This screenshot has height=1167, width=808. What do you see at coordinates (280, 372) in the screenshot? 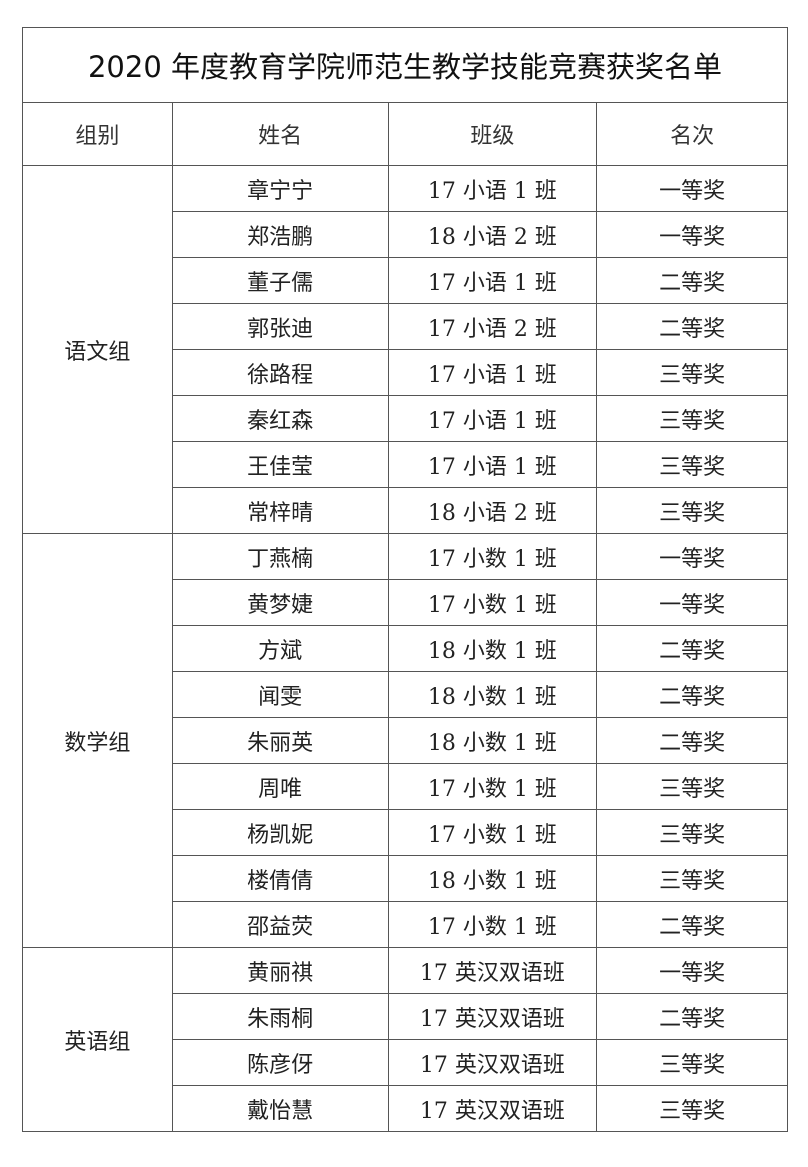
I see `name-cell: 徐路程` at bounding box center [280, 372].